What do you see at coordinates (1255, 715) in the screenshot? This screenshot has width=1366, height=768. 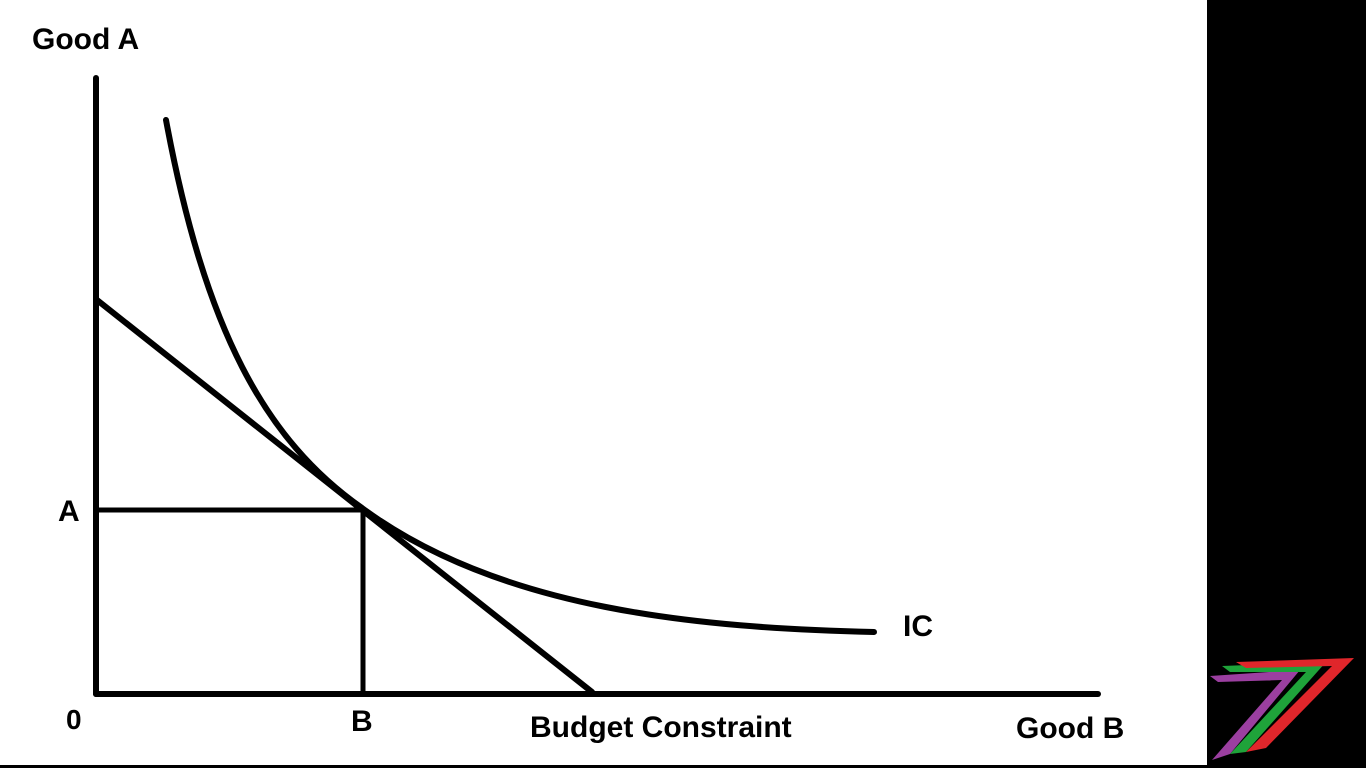 I see `logo-purple-stripe` at bounding box center [1255, 715].